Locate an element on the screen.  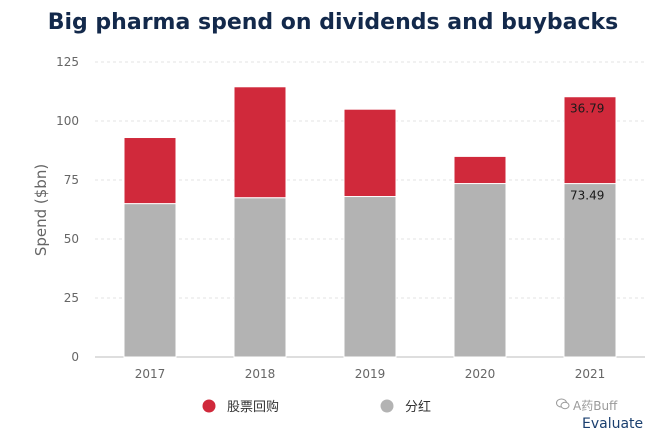
y-axis-label: Spend ($bn) is located at coordinates (41, 210).